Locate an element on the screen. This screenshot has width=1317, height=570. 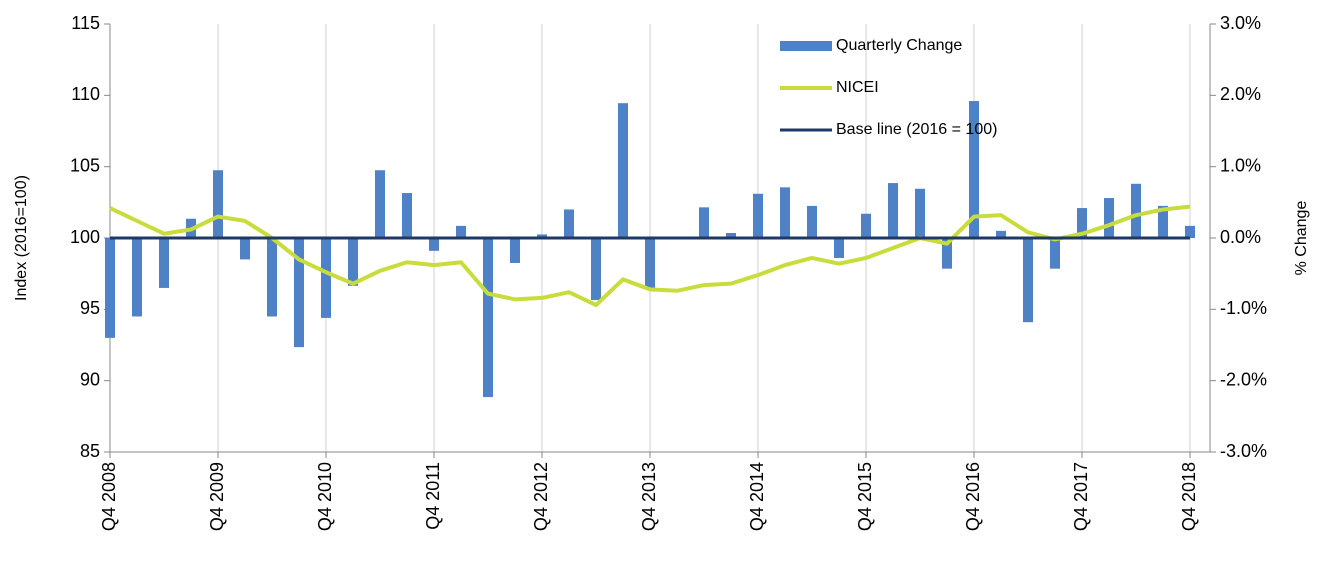
legend-label: Base line (2016 = 100) is located at coordinates (916, 129).